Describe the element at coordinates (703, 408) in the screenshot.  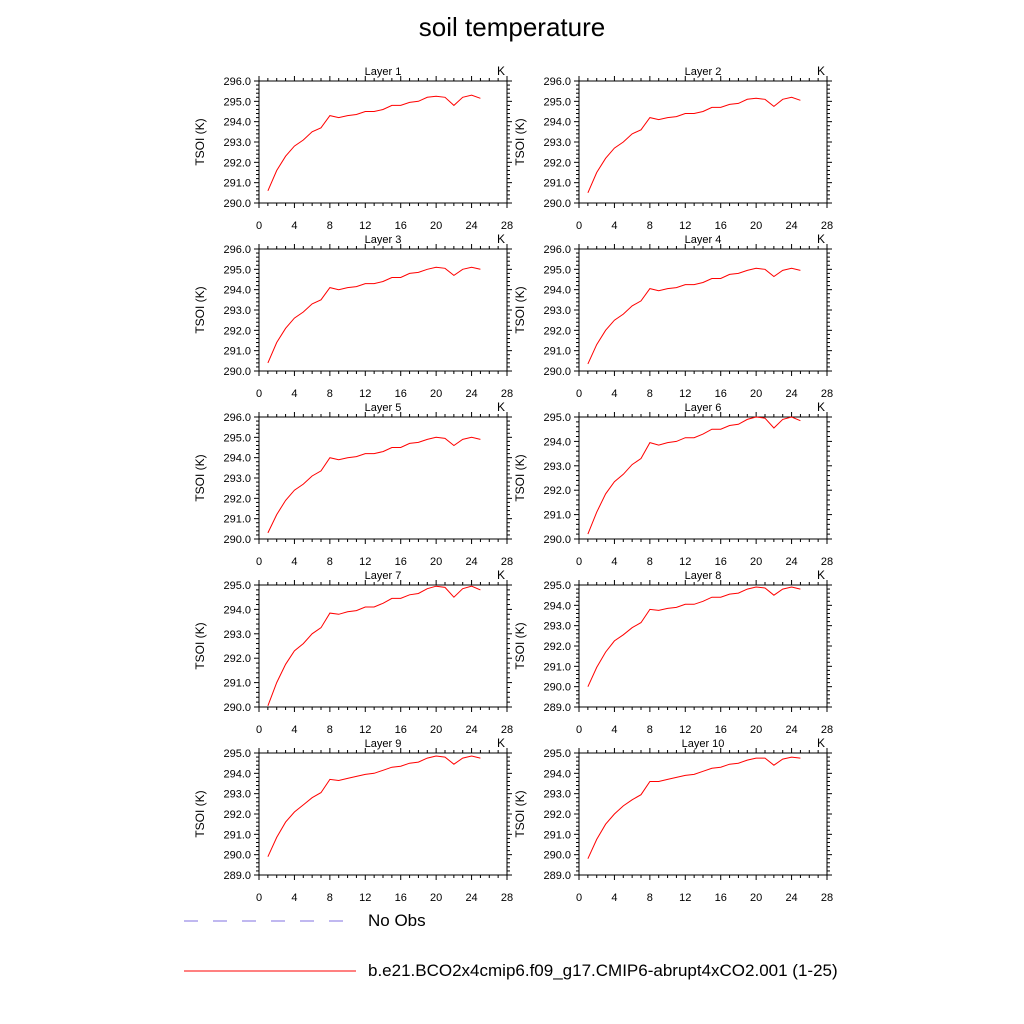
I see `panel-title: Layer 6` at that location.